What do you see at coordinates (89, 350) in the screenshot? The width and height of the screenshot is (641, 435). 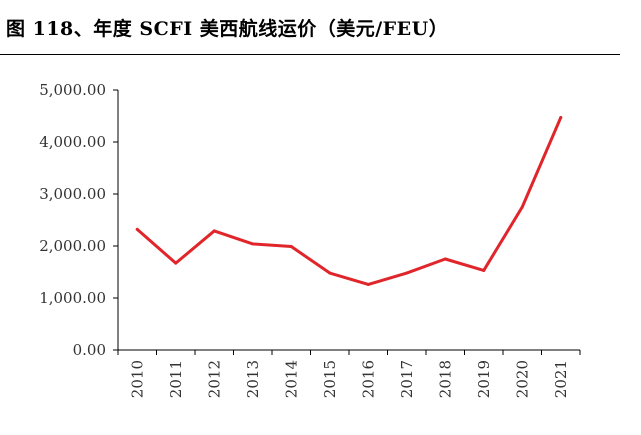 I see `y-tick-label: 0.00` at bounding box center [89, 350].